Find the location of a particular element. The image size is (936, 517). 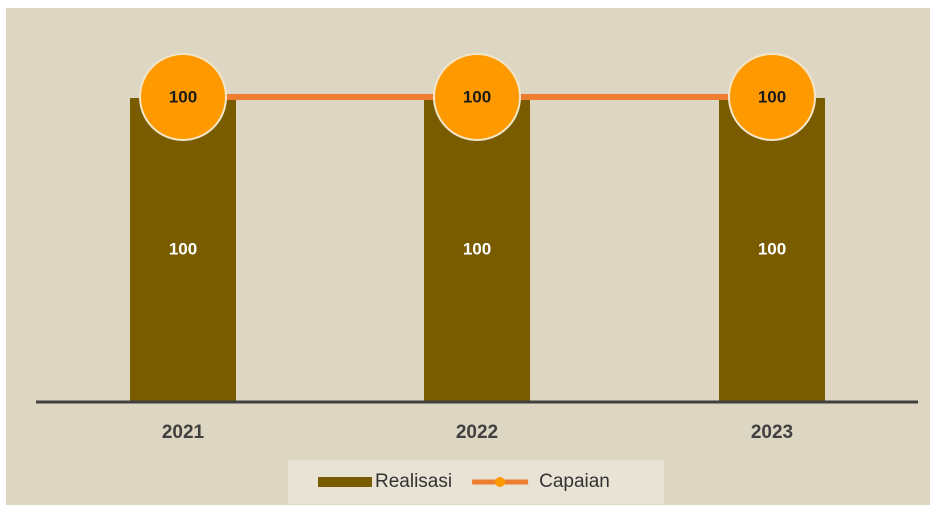

x-tick-label: 2023 is located at coordinates (772, 432).